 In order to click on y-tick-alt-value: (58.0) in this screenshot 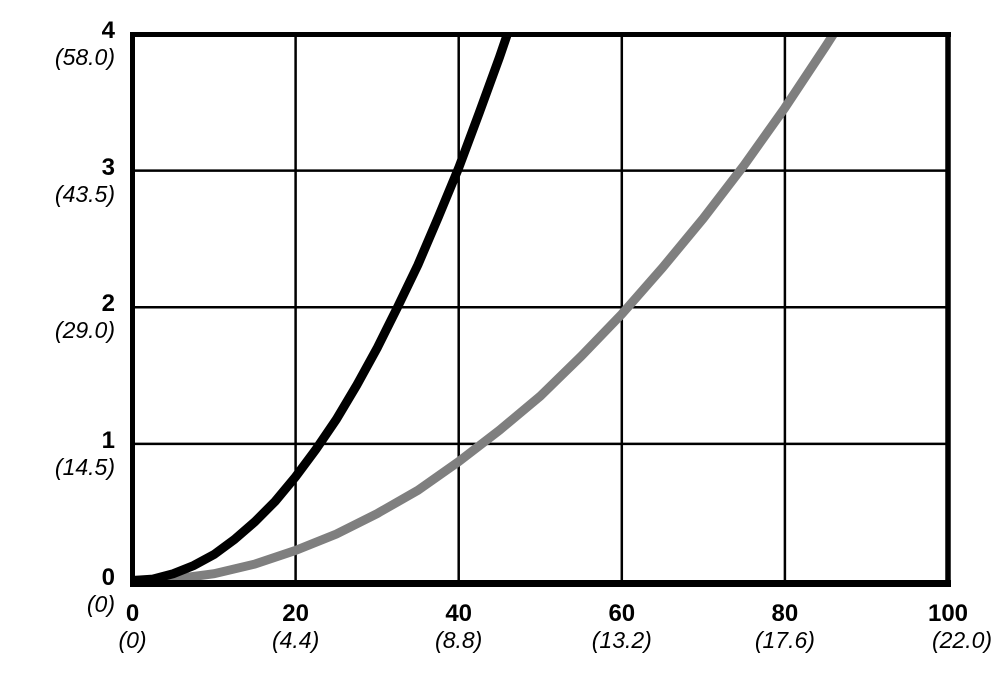, I will do `click(84, 57)`.